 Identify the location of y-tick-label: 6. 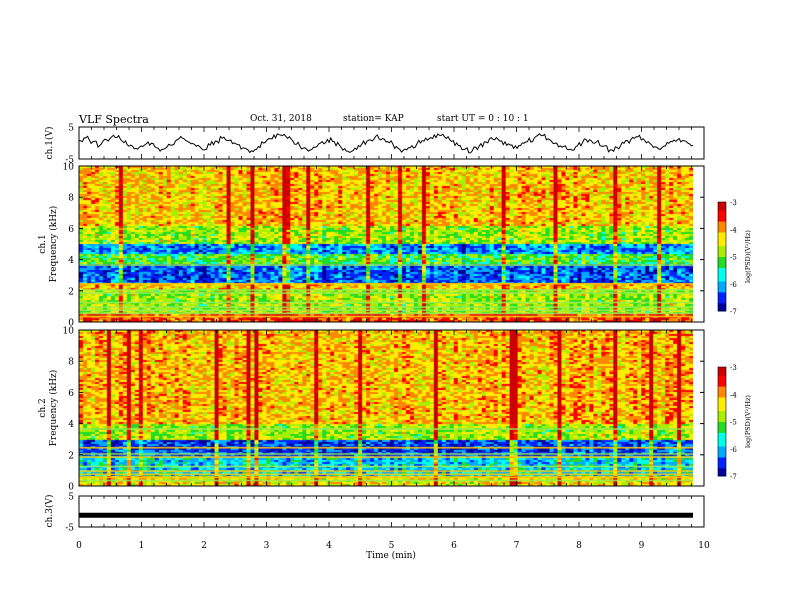
(71, 394).